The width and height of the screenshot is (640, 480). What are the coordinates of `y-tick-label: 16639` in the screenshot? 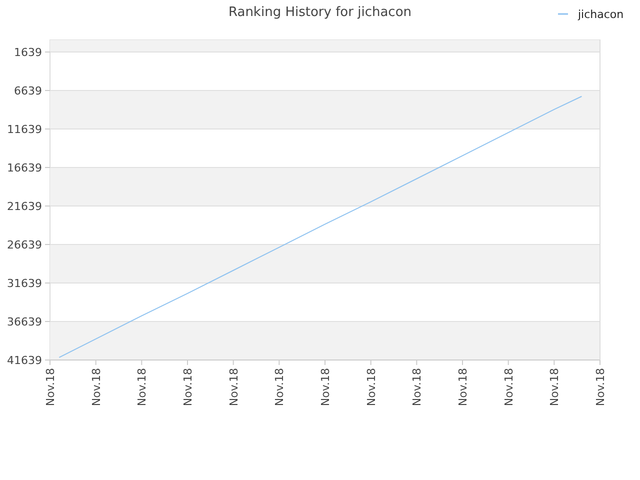 It's located at (24, 167).